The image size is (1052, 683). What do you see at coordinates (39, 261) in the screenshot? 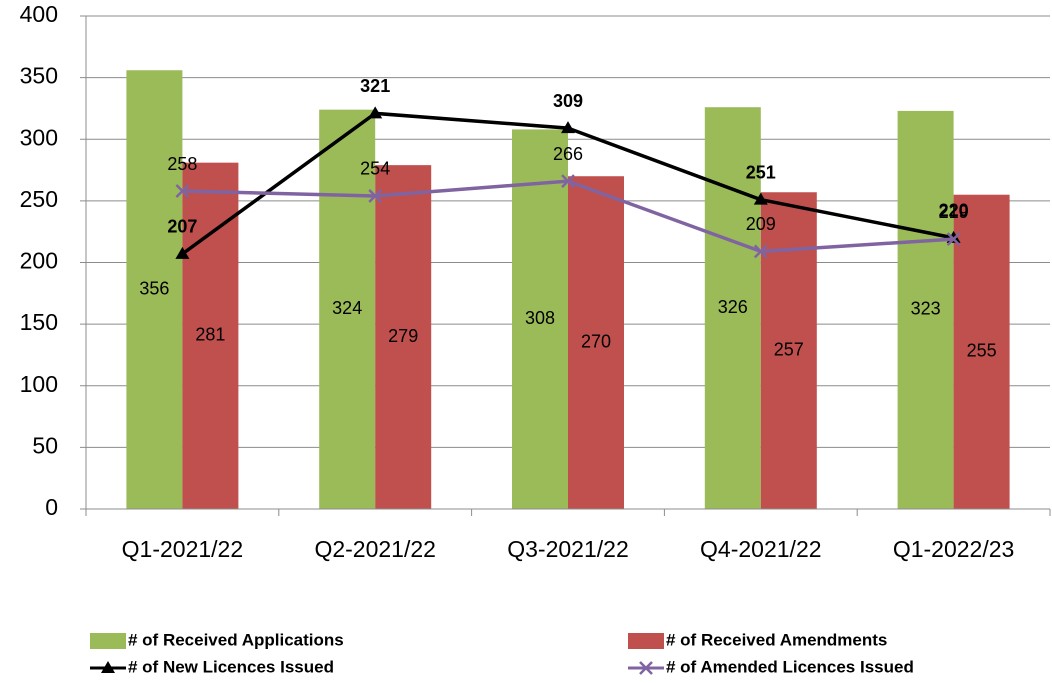
I see `y-tick-label: 200` at bounding box center [39, 261].